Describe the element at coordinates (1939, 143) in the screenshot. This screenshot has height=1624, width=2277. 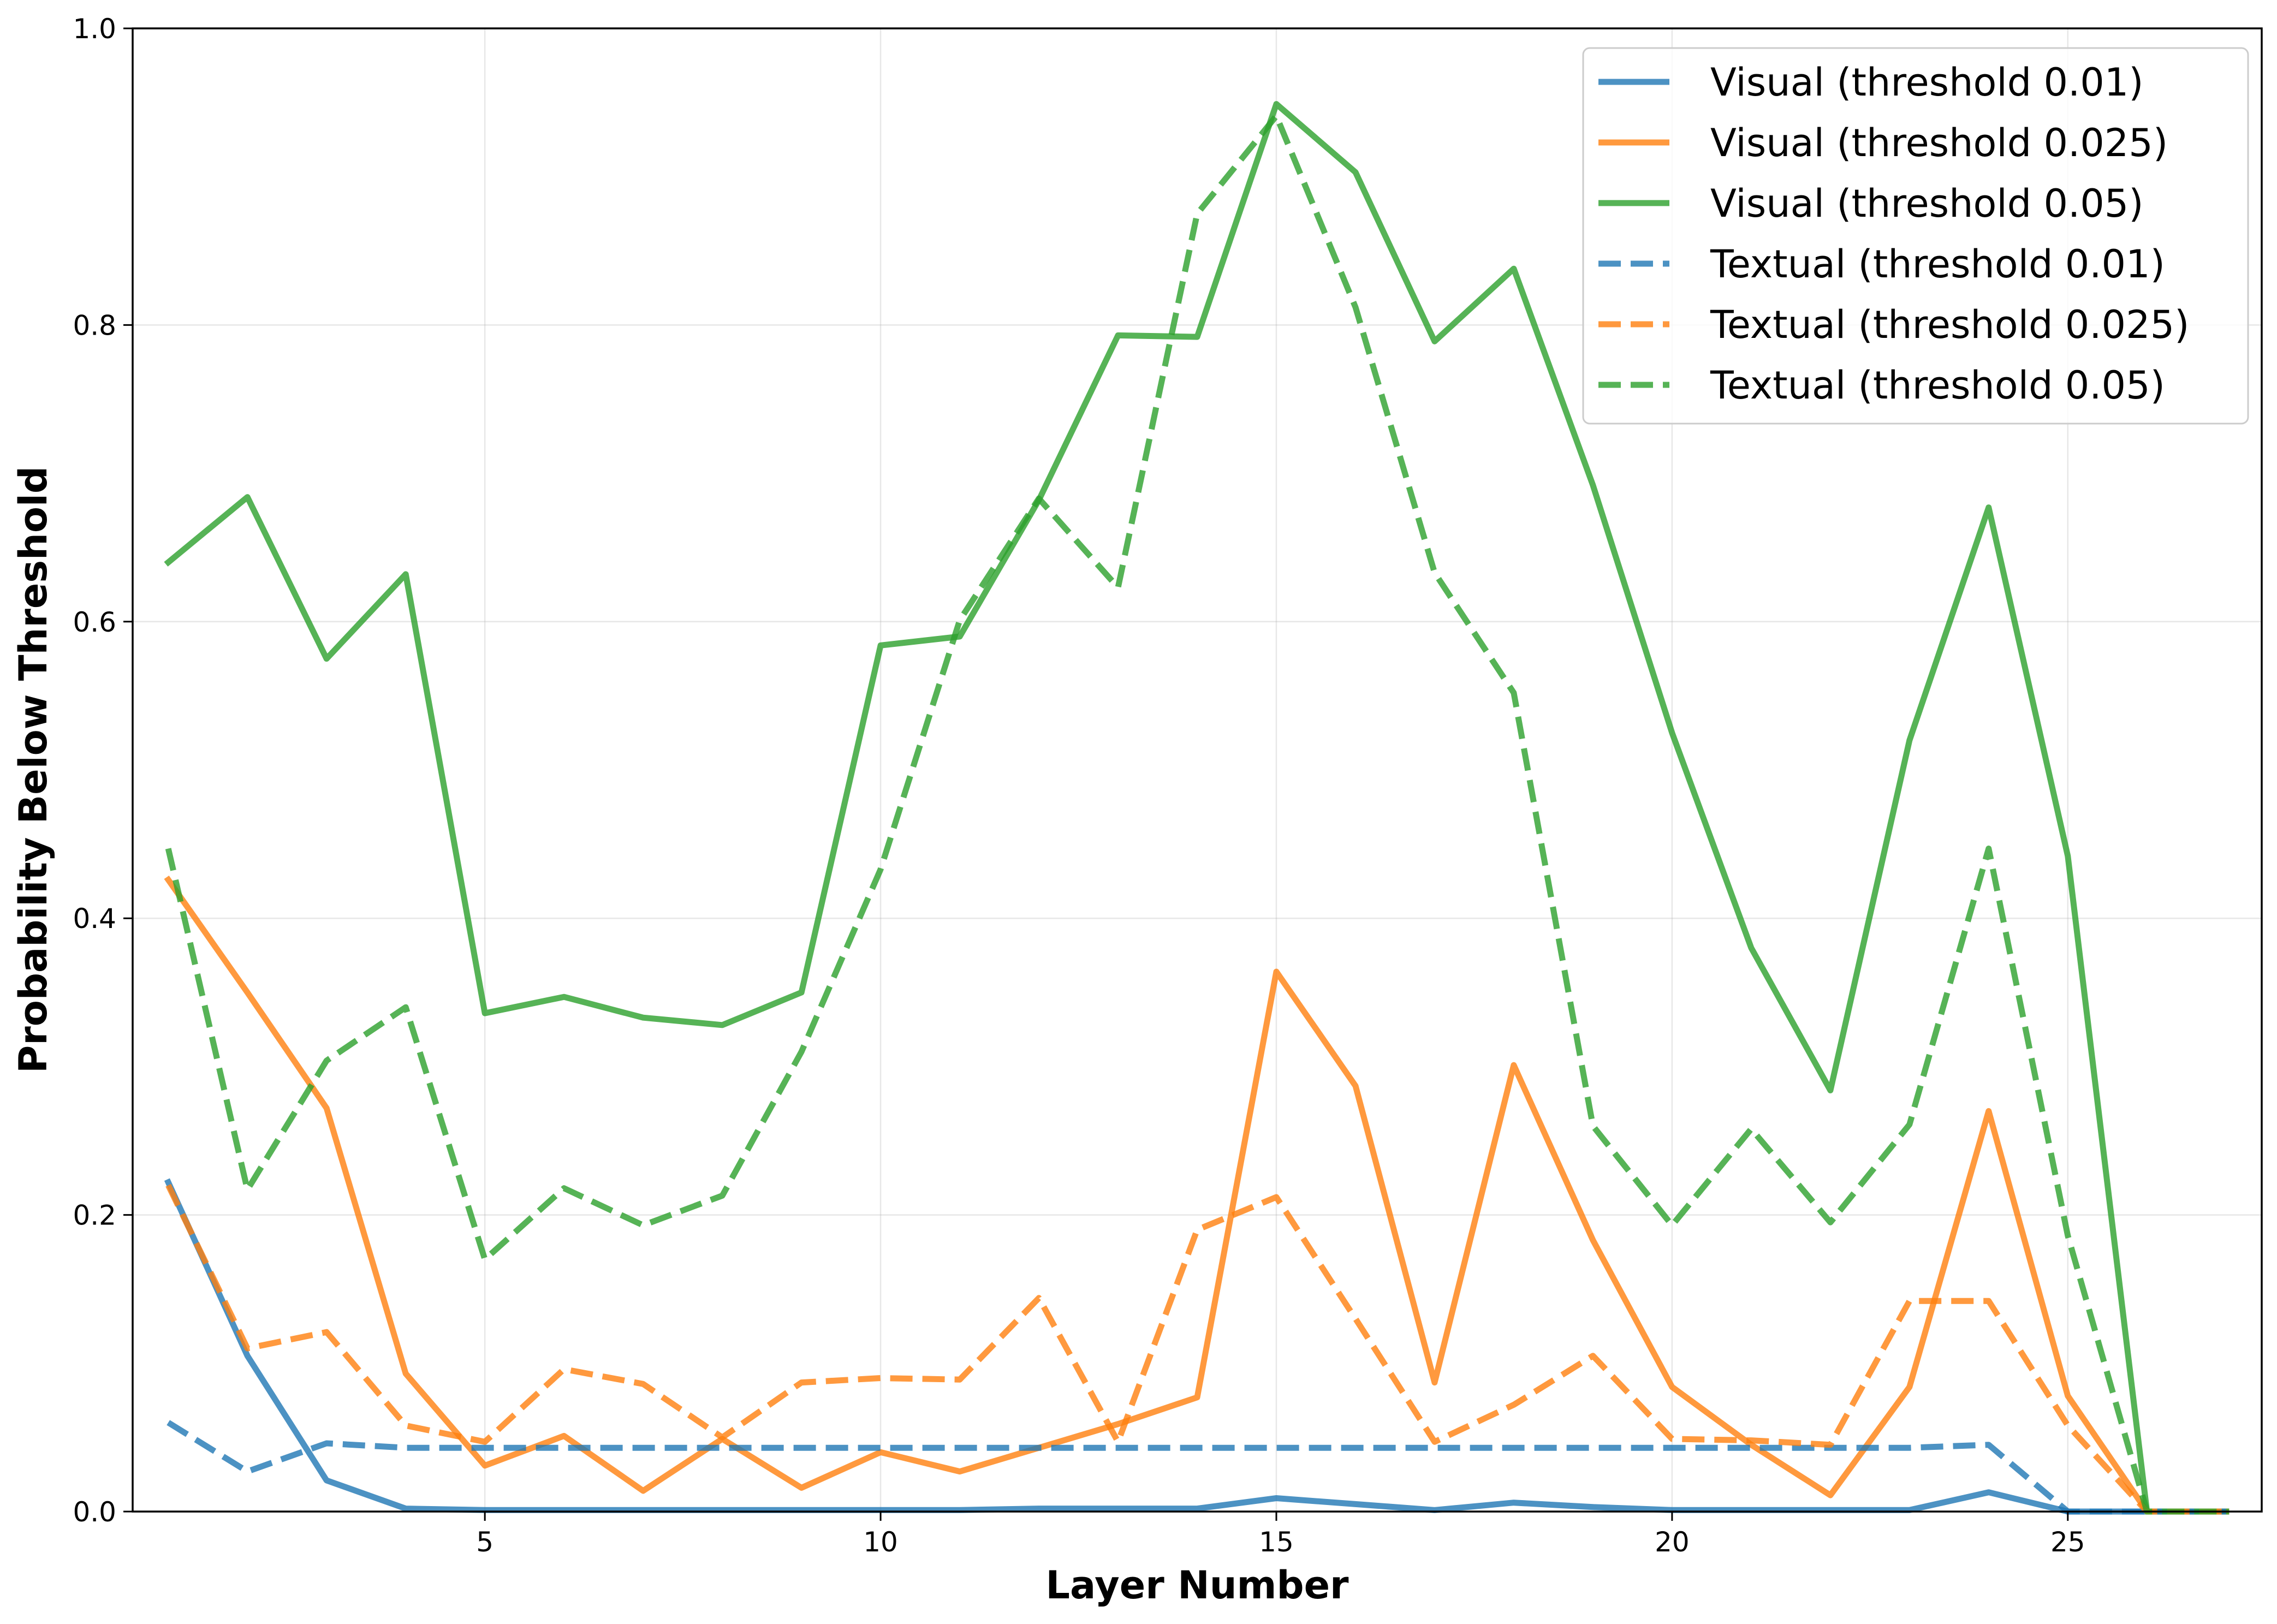
I see `legend-label: Visual (threshold 0.025)` at that location.